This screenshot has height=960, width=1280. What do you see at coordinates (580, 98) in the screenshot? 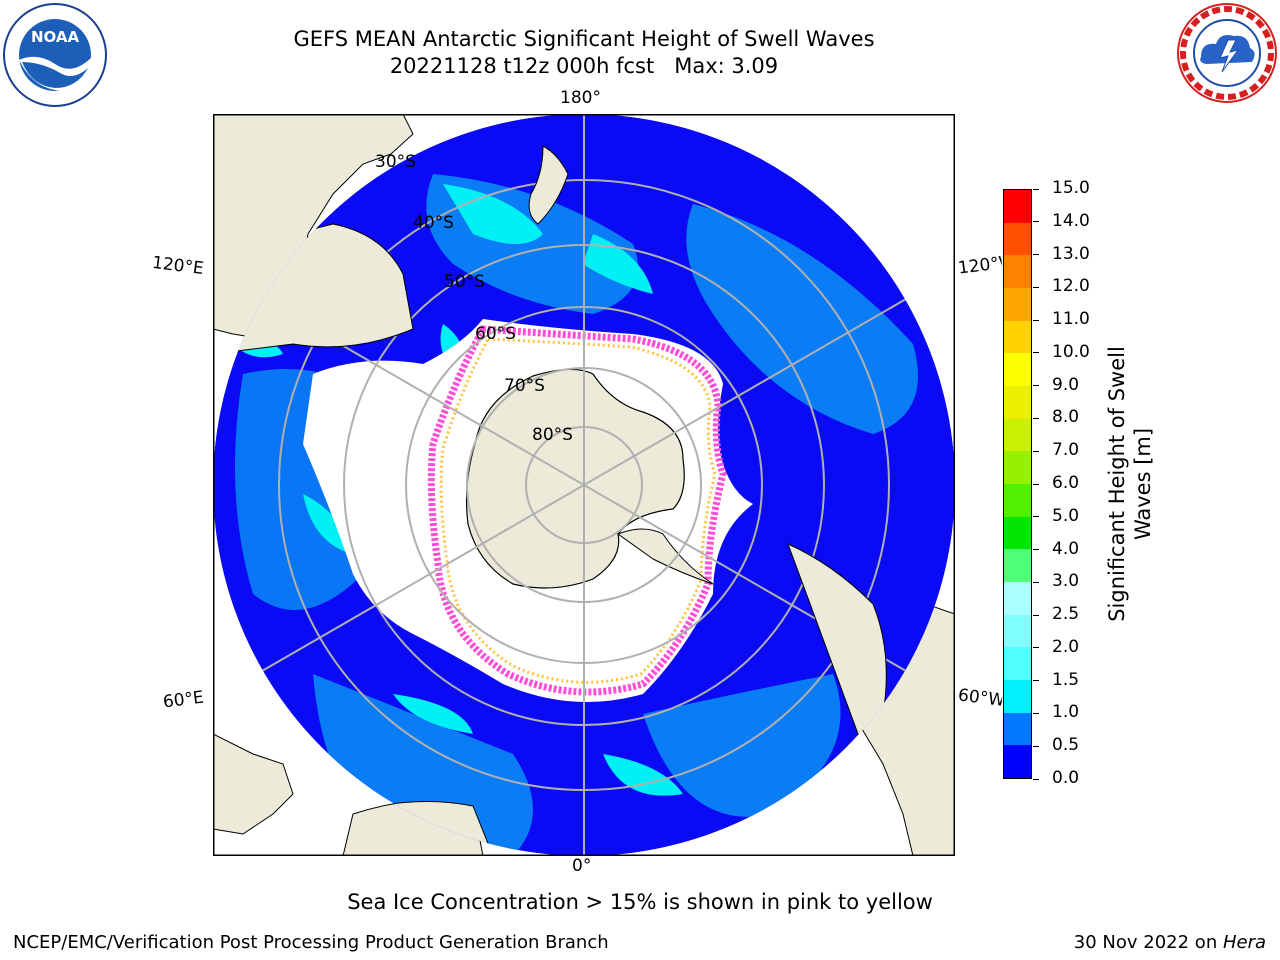
I see `lon-label-180: 180°` at bounding box center [580, 98].